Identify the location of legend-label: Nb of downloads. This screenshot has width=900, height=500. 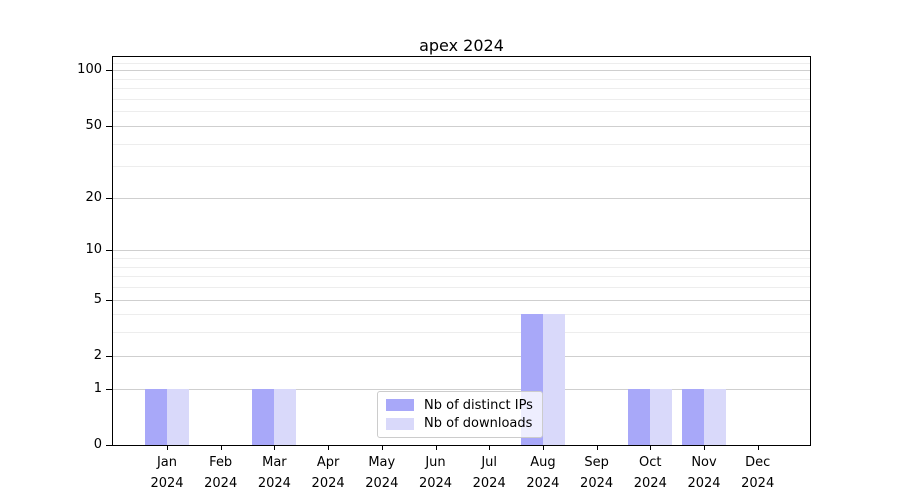
(478, 424).